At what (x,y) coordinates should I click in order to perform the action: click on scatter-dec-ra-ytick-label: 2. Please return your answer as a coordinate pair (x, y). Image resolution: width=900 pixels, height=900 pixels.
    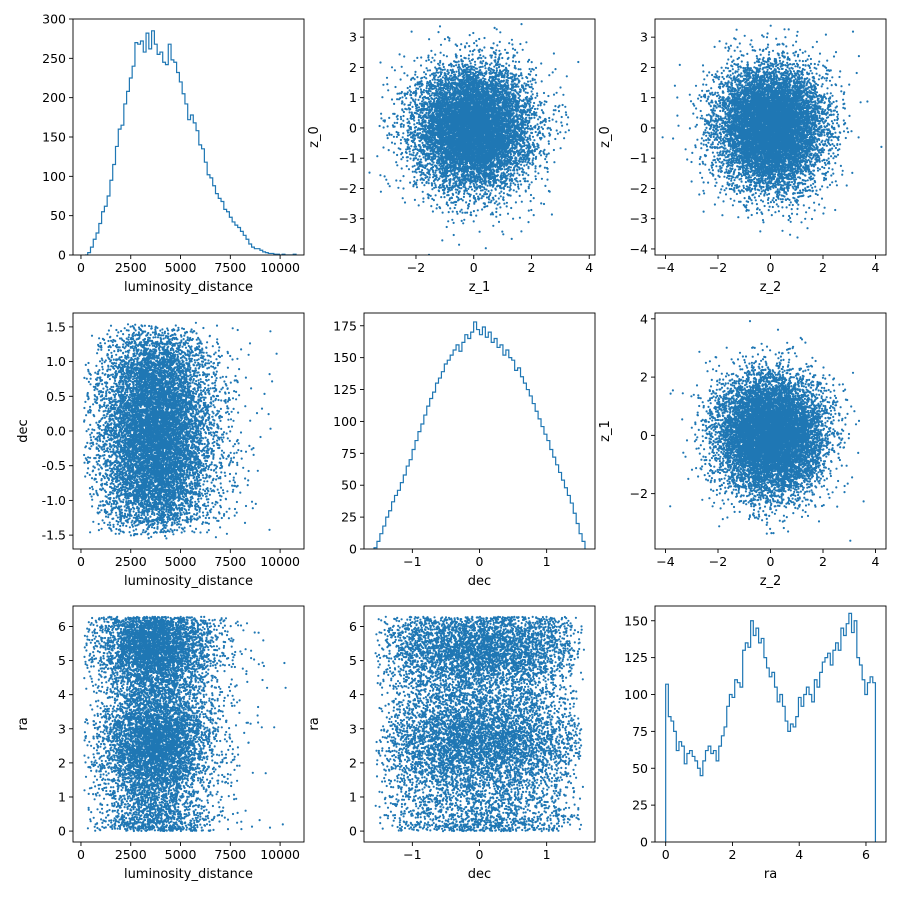
    Looking at the image, I should click on (353, 762).